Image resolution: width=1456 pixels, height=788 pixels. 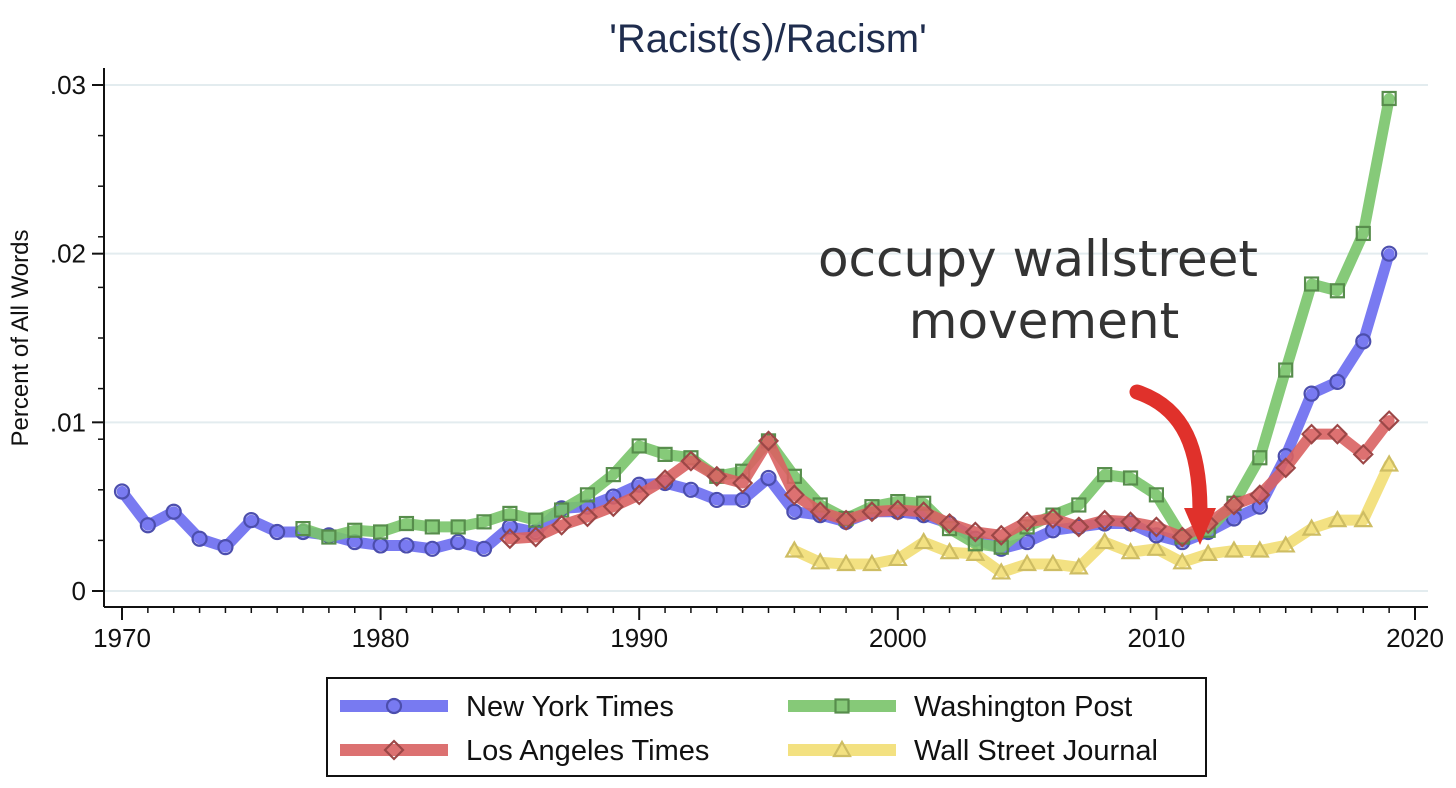 What do you see at coordinates (842, 748) in the screenshot?
I see `legend-marker-wall-street-journal` at bounding box center [842, 748].